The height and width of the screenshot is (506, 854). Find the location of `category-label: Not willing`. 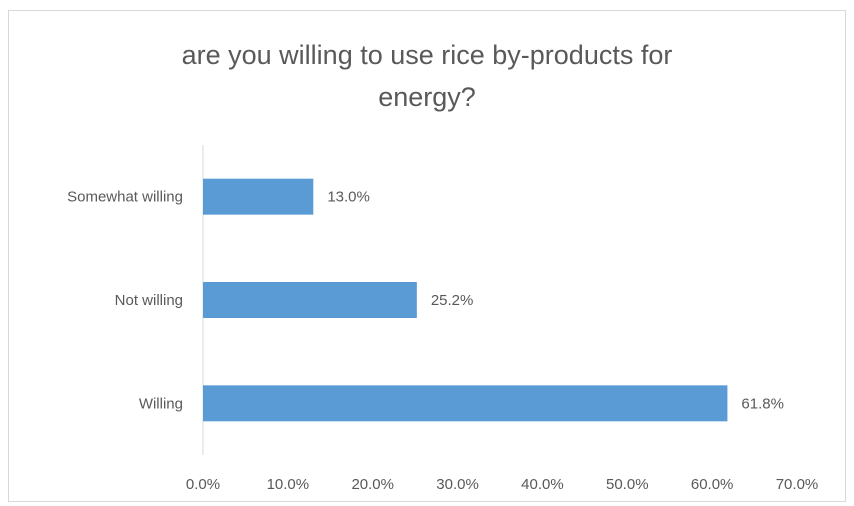

category-label: Not willing is located at coordinates (149, 300).